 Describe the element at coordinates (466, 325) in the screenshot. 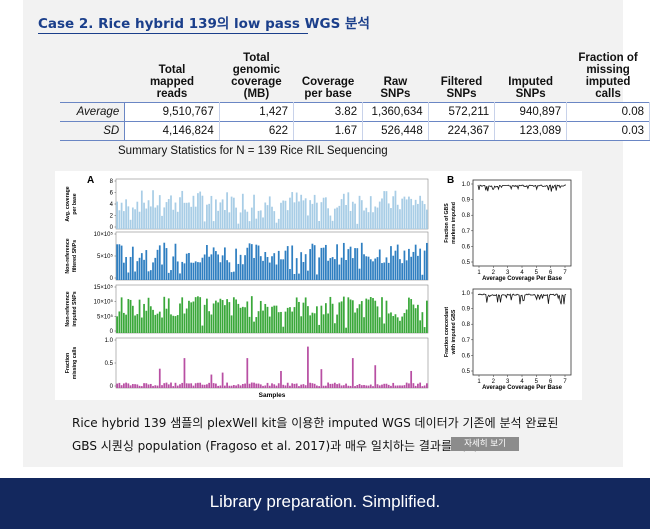

I see `tick-label: 0.8` at that location.